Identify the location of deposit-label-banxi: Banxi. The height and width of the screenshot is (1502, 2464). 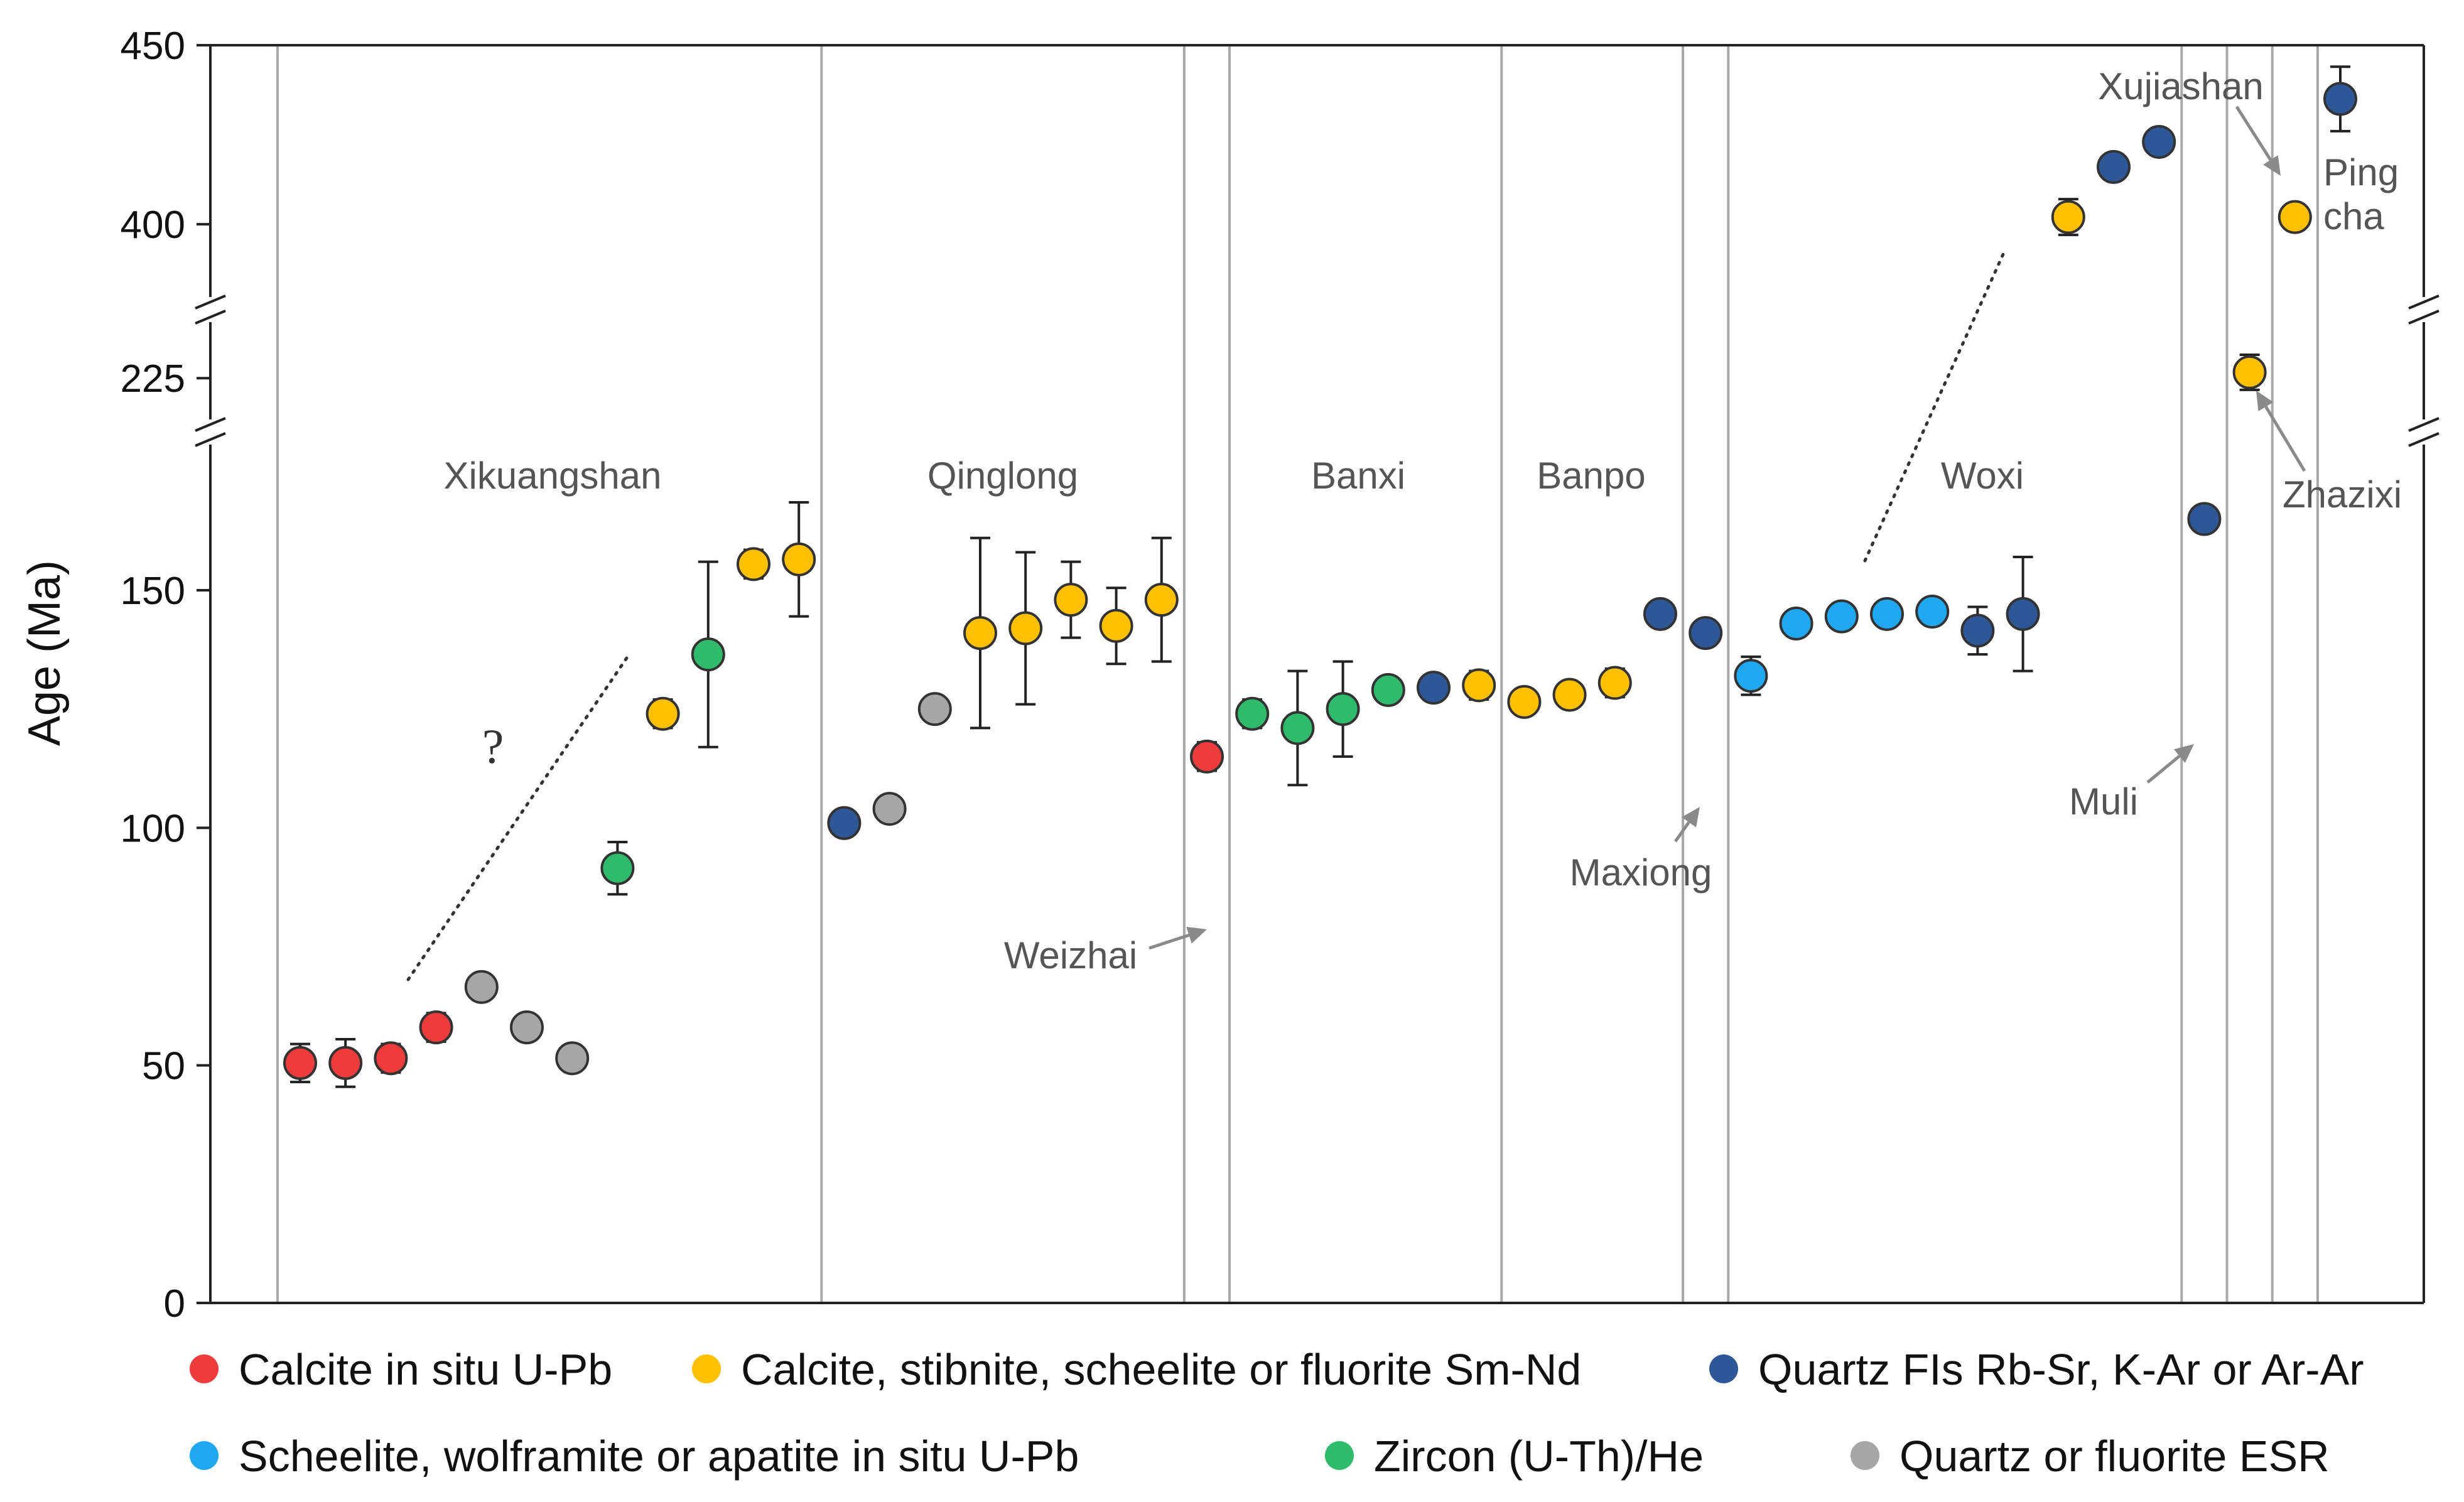
(1358, 476).